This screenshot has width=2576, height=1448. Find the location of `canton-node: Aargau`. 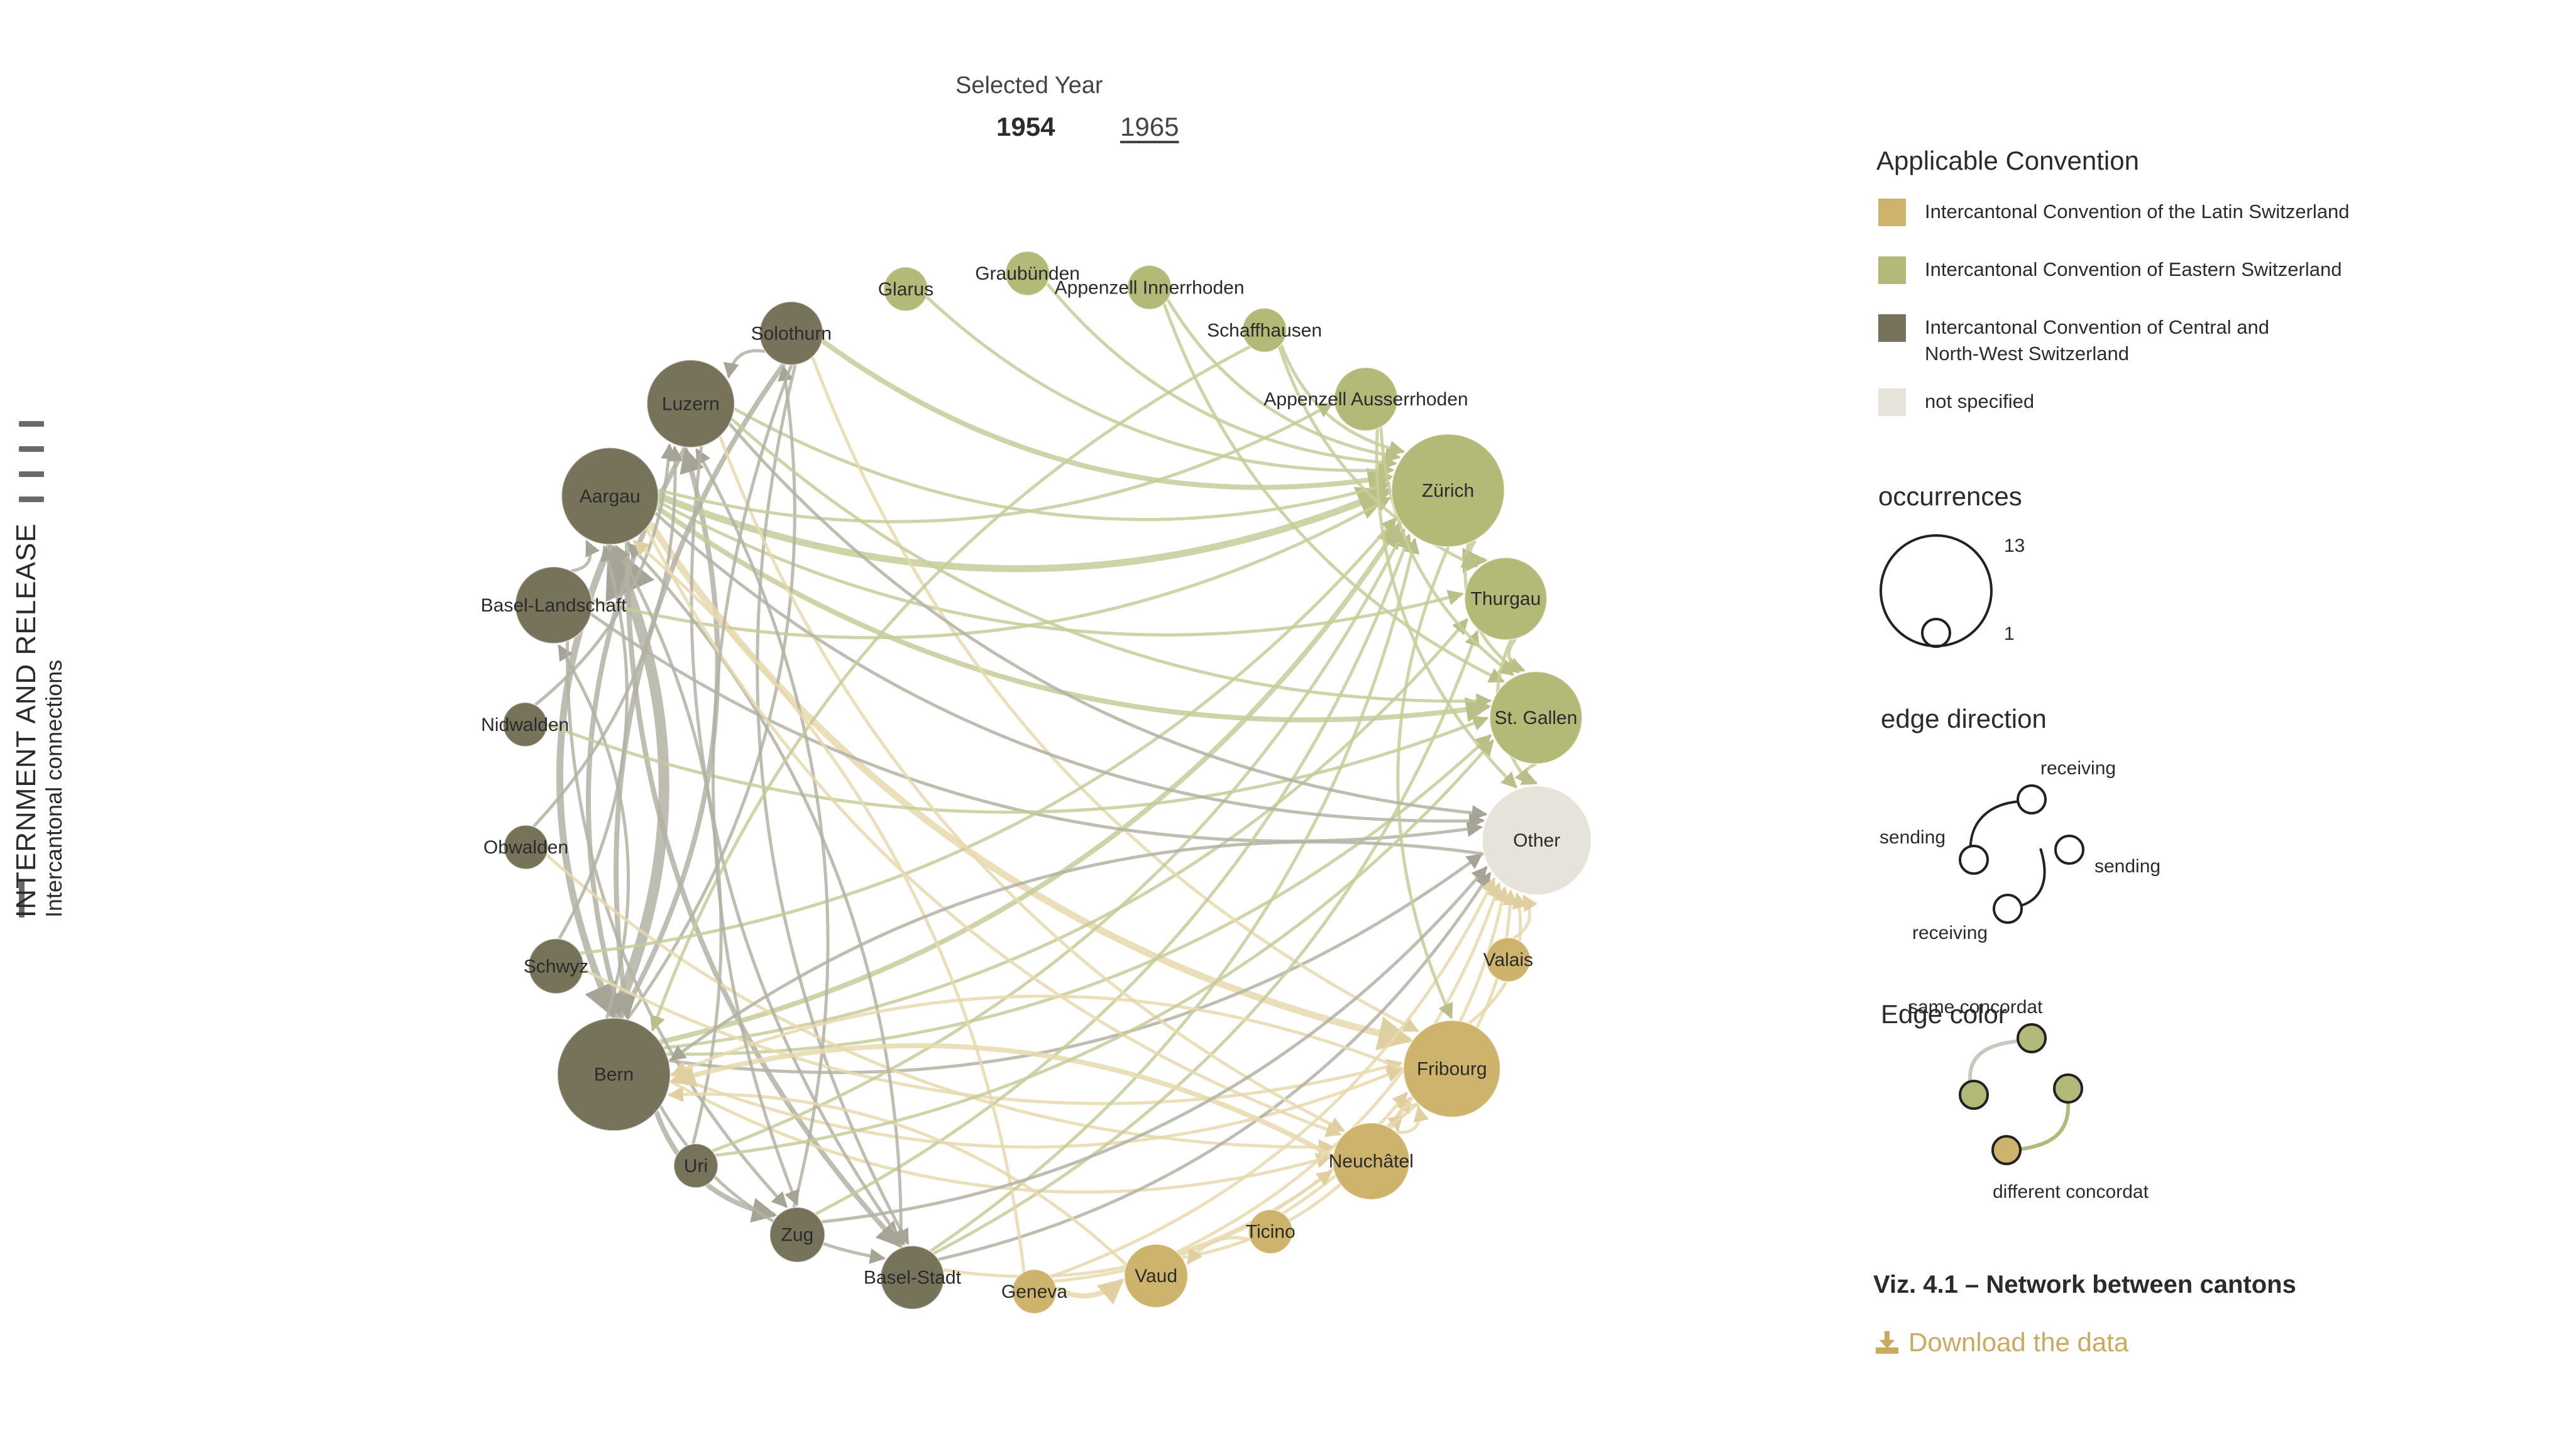

canton-node: Aargau is located at coordinates (610, 496).